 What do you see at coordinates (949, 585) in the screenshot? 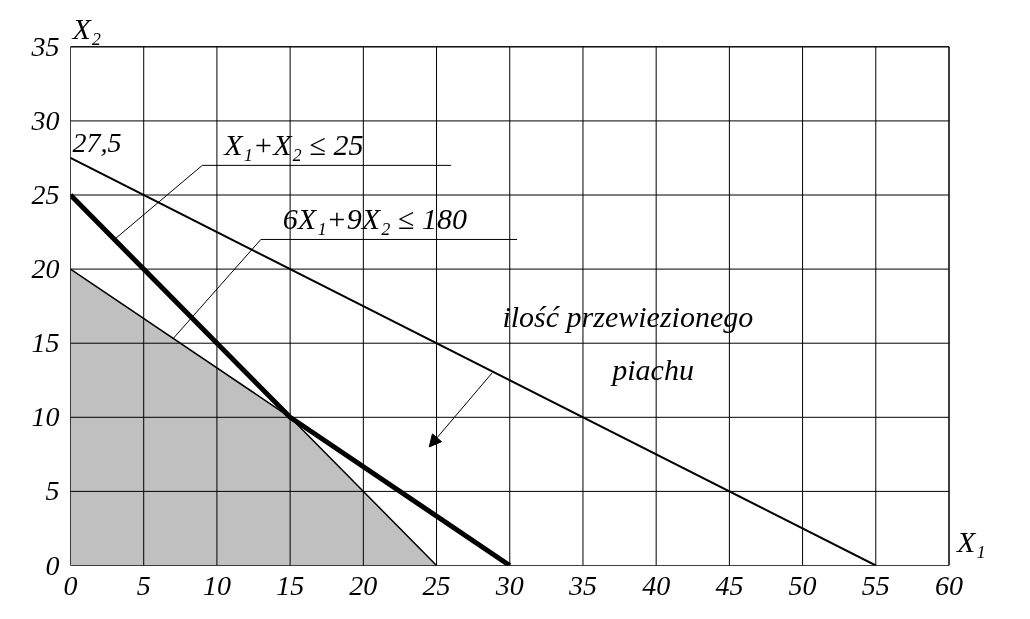
I see `x-tick-label: 60` at bounding box center [949, 585].